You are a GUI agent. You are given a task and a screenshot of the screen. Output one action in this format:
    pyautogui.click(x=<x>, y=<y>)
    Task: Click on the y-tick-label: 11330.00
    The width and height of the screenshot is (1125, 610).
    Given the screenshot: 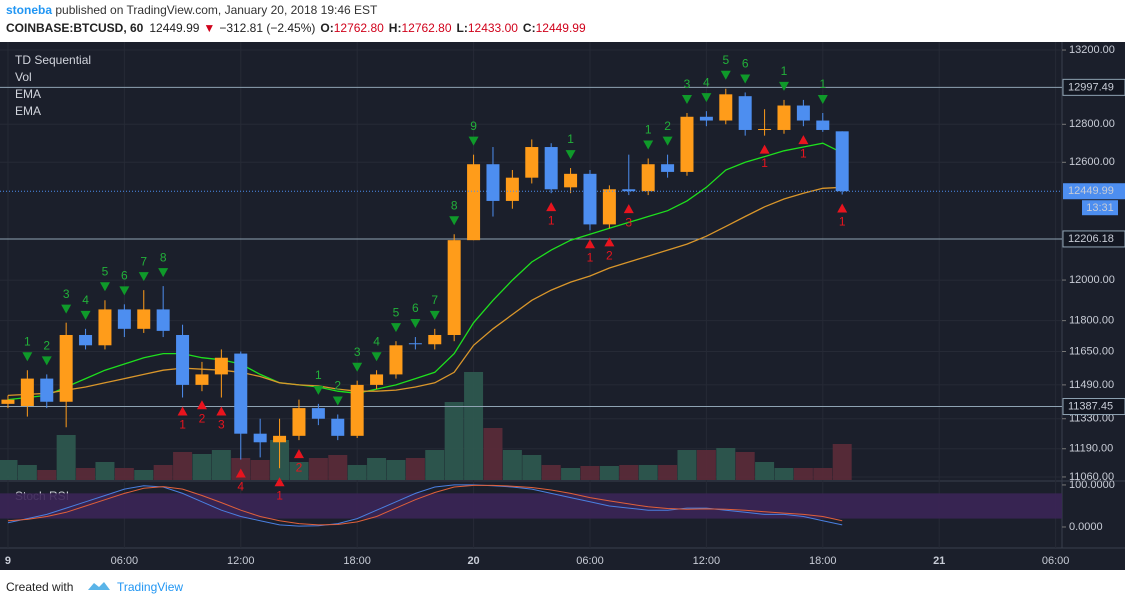 What is the action you would take?
    pyautogui.click(x=1091, y=419)
    